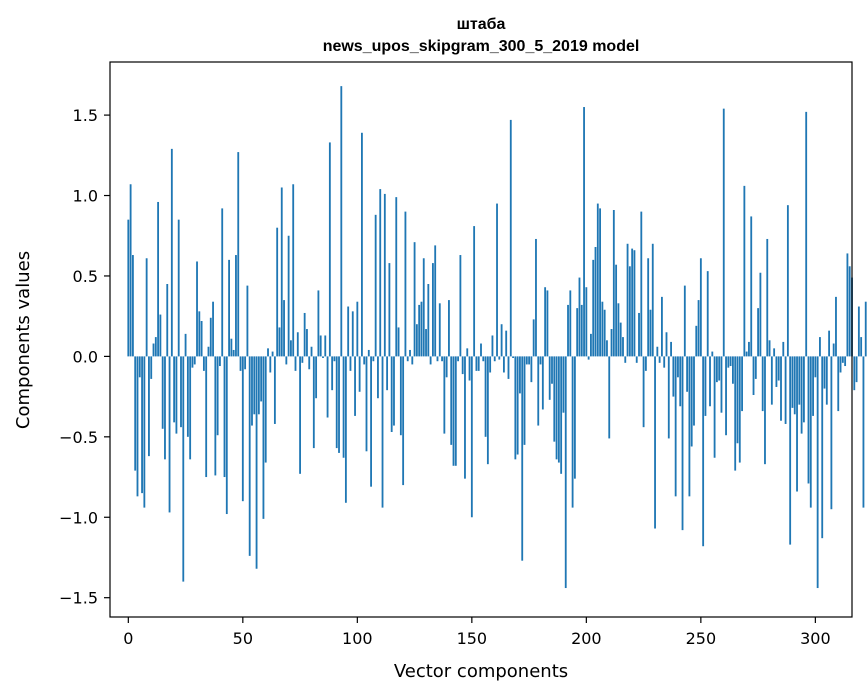 This screenshot has width=867, height=696. Describe the element at coordinates (481, 46) in the screenshot. I see `chart-subtitle: news_upos_skipgram_300_5_2019 model` at that location.